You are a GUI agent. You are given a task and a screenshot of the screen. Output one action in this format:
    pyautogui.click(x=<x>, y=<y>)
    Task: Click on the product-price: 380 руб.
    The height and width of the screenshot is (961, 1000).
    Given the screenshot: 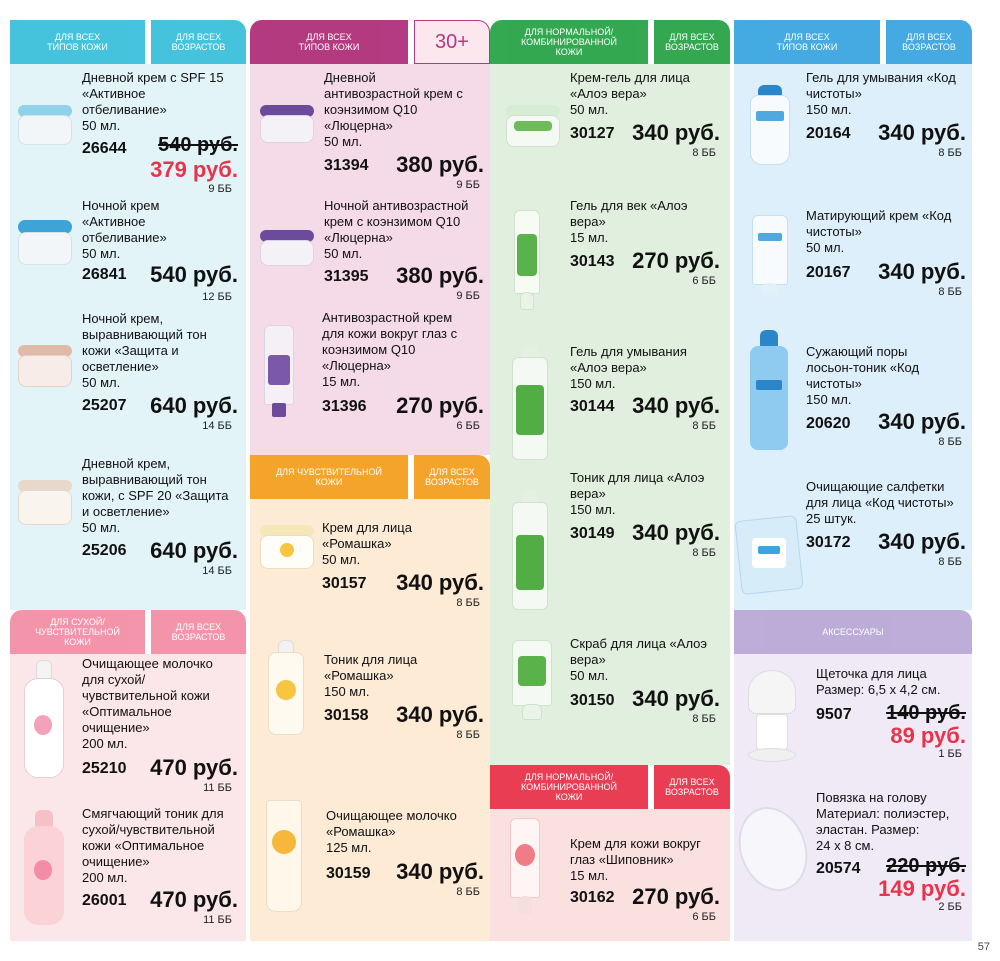 What is the action you would take?
    pyautogui.click(x=440, y=275)
    